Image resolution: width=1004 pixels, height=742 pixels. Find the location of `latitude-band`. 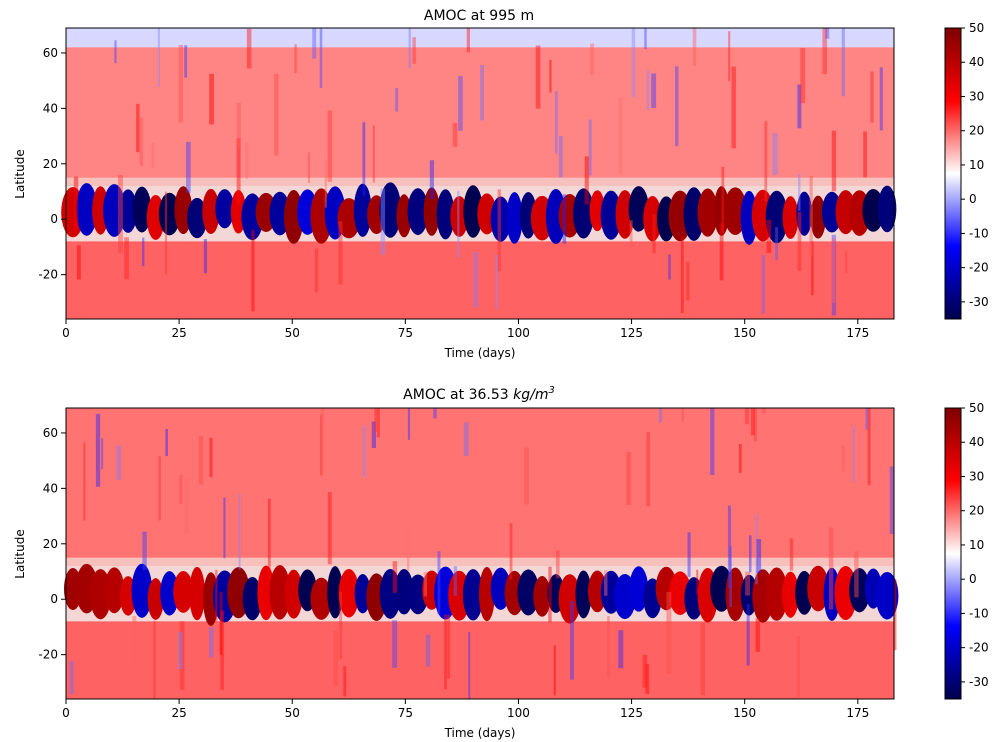

latitude-band is located at coordinates (480, 280).